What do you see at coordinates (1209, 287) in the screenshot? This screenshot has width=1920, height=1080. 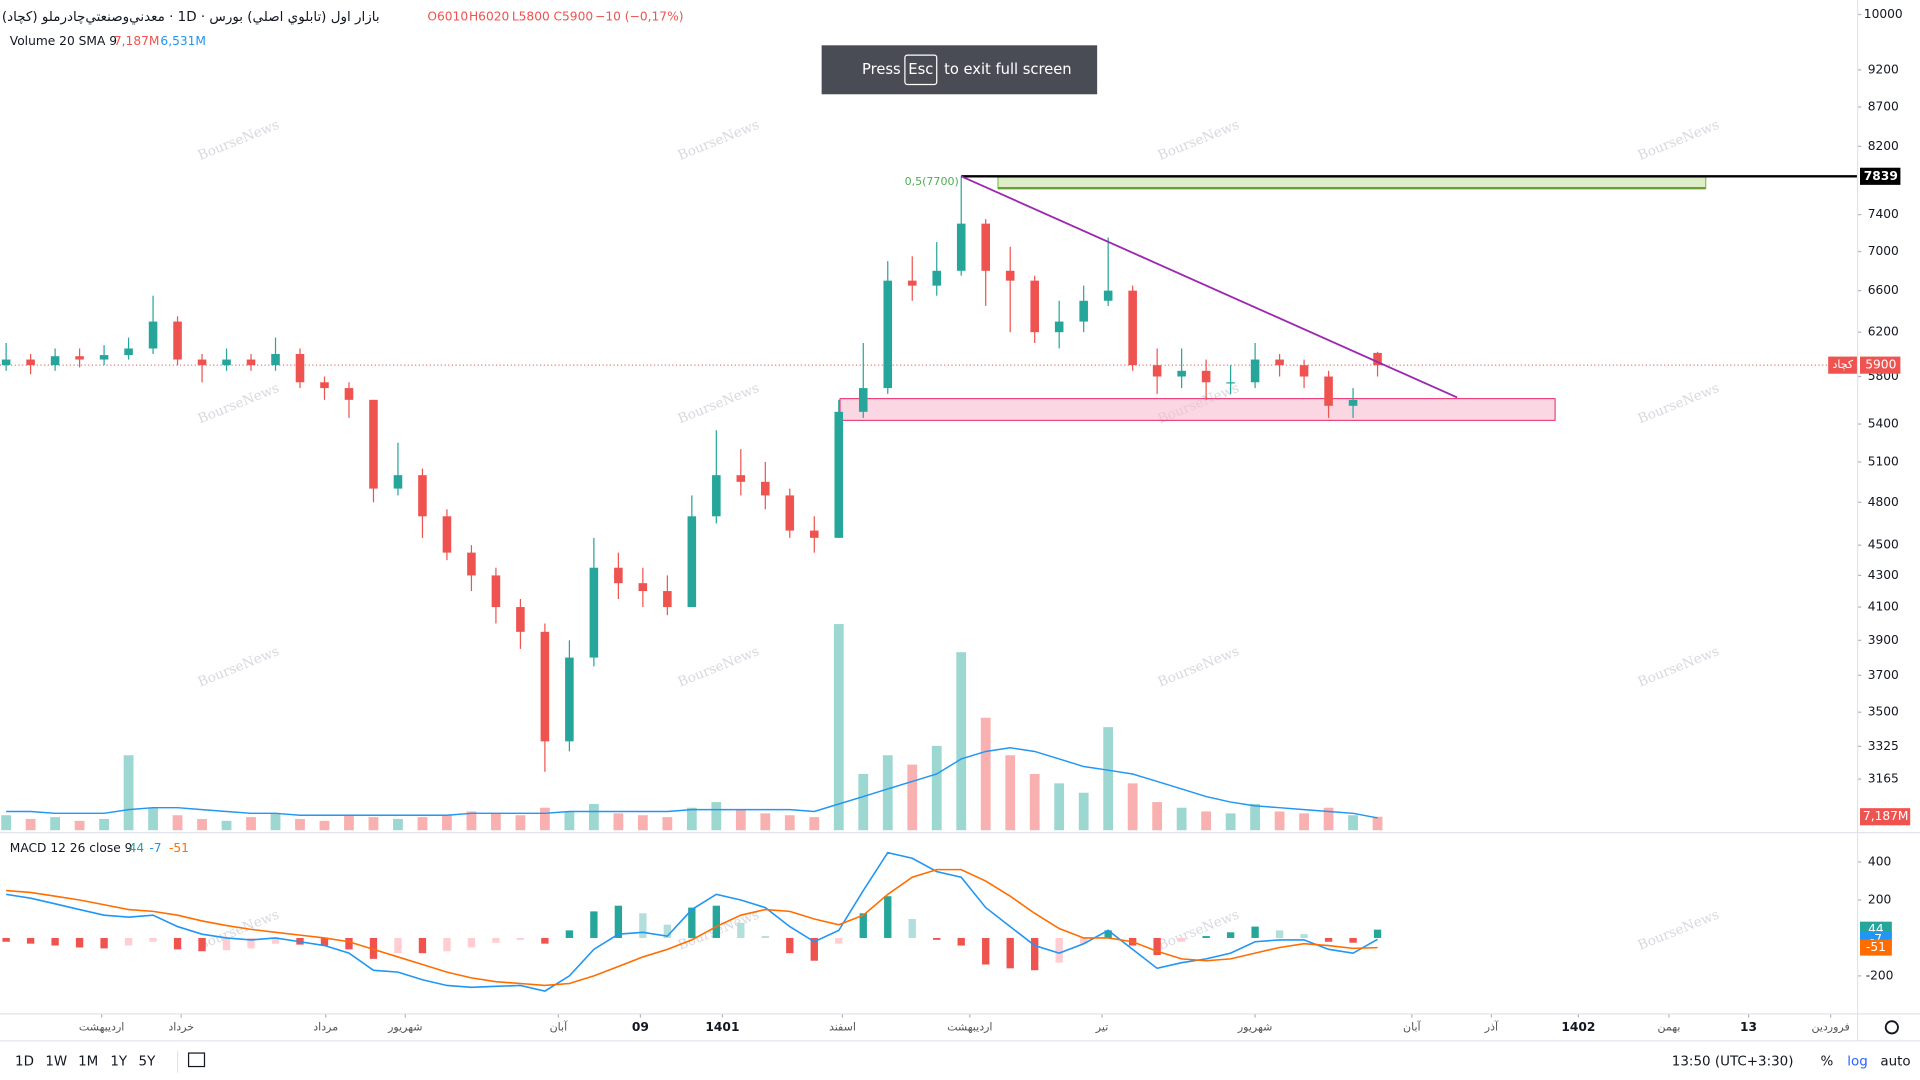 I see `trendline` at bounding box center [1209, 287].